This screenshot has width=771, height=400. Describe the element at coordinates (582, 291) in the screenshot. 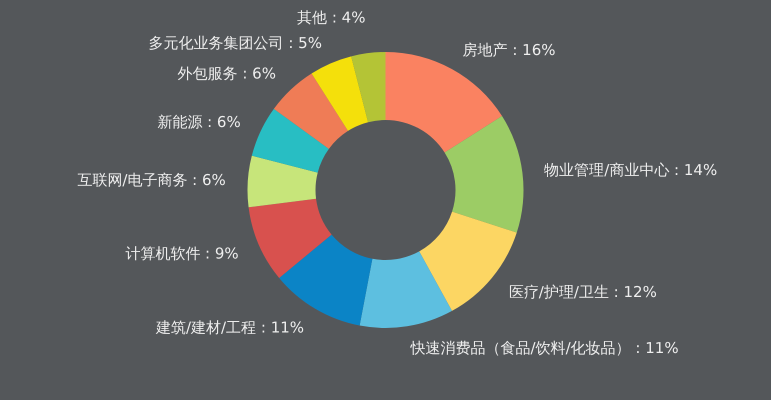

I see `slice-label: 医疗/护理/卫生 : 12%` at that location.